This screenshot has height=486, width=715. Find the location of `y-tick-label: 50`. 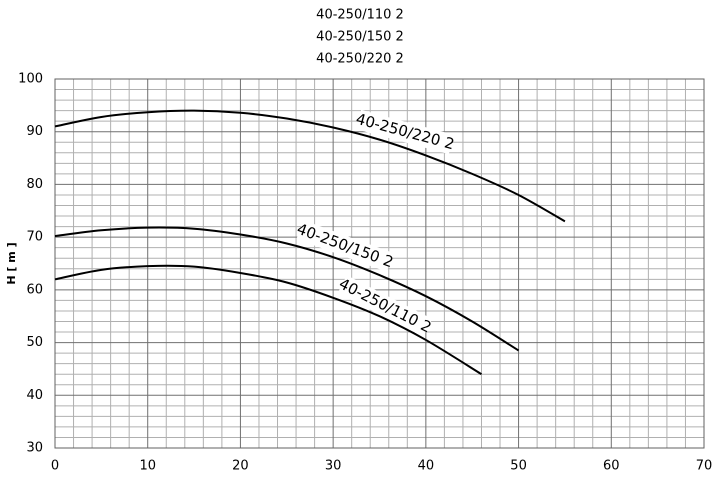

y-tick-label: 50 is located at coordinates (34, 342).